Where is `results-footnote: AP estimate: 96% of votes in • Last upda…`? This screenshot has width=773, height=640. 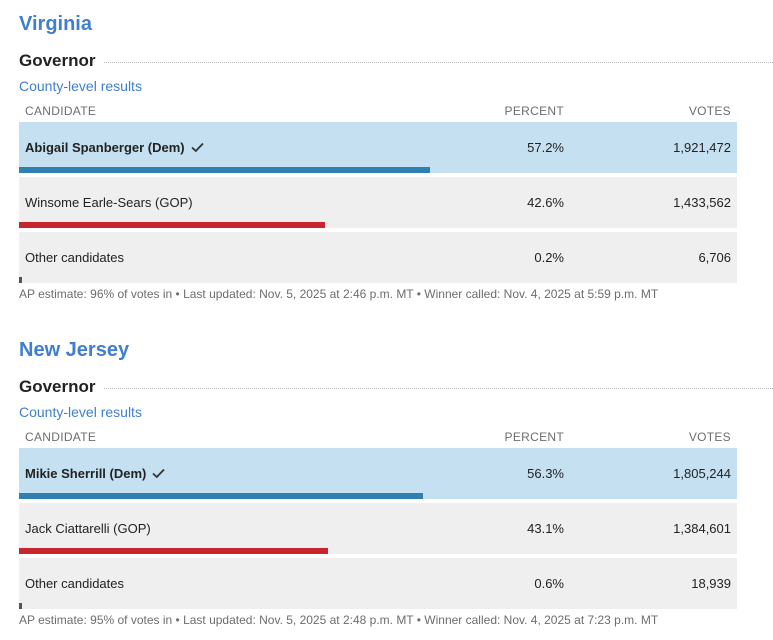
results-footnote: AP estimate: 96% of votes in • Last upda… is located at coordinates (339, 294).